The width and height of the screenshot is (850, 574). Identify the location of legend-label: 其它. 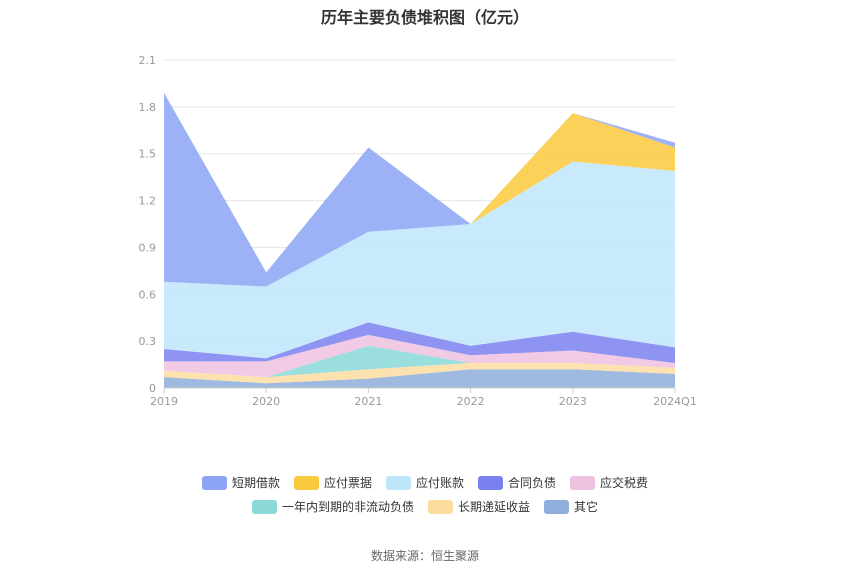
(586, 507).